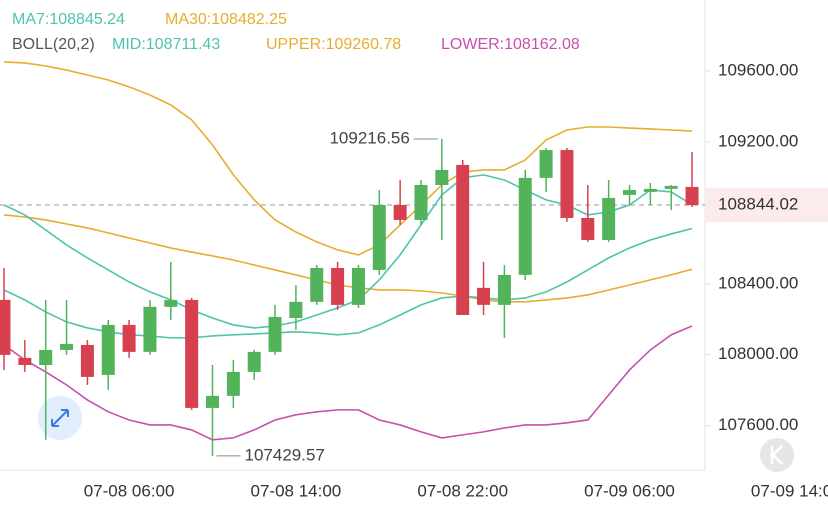  I want to click on k-button-bg, so click(777, 455).